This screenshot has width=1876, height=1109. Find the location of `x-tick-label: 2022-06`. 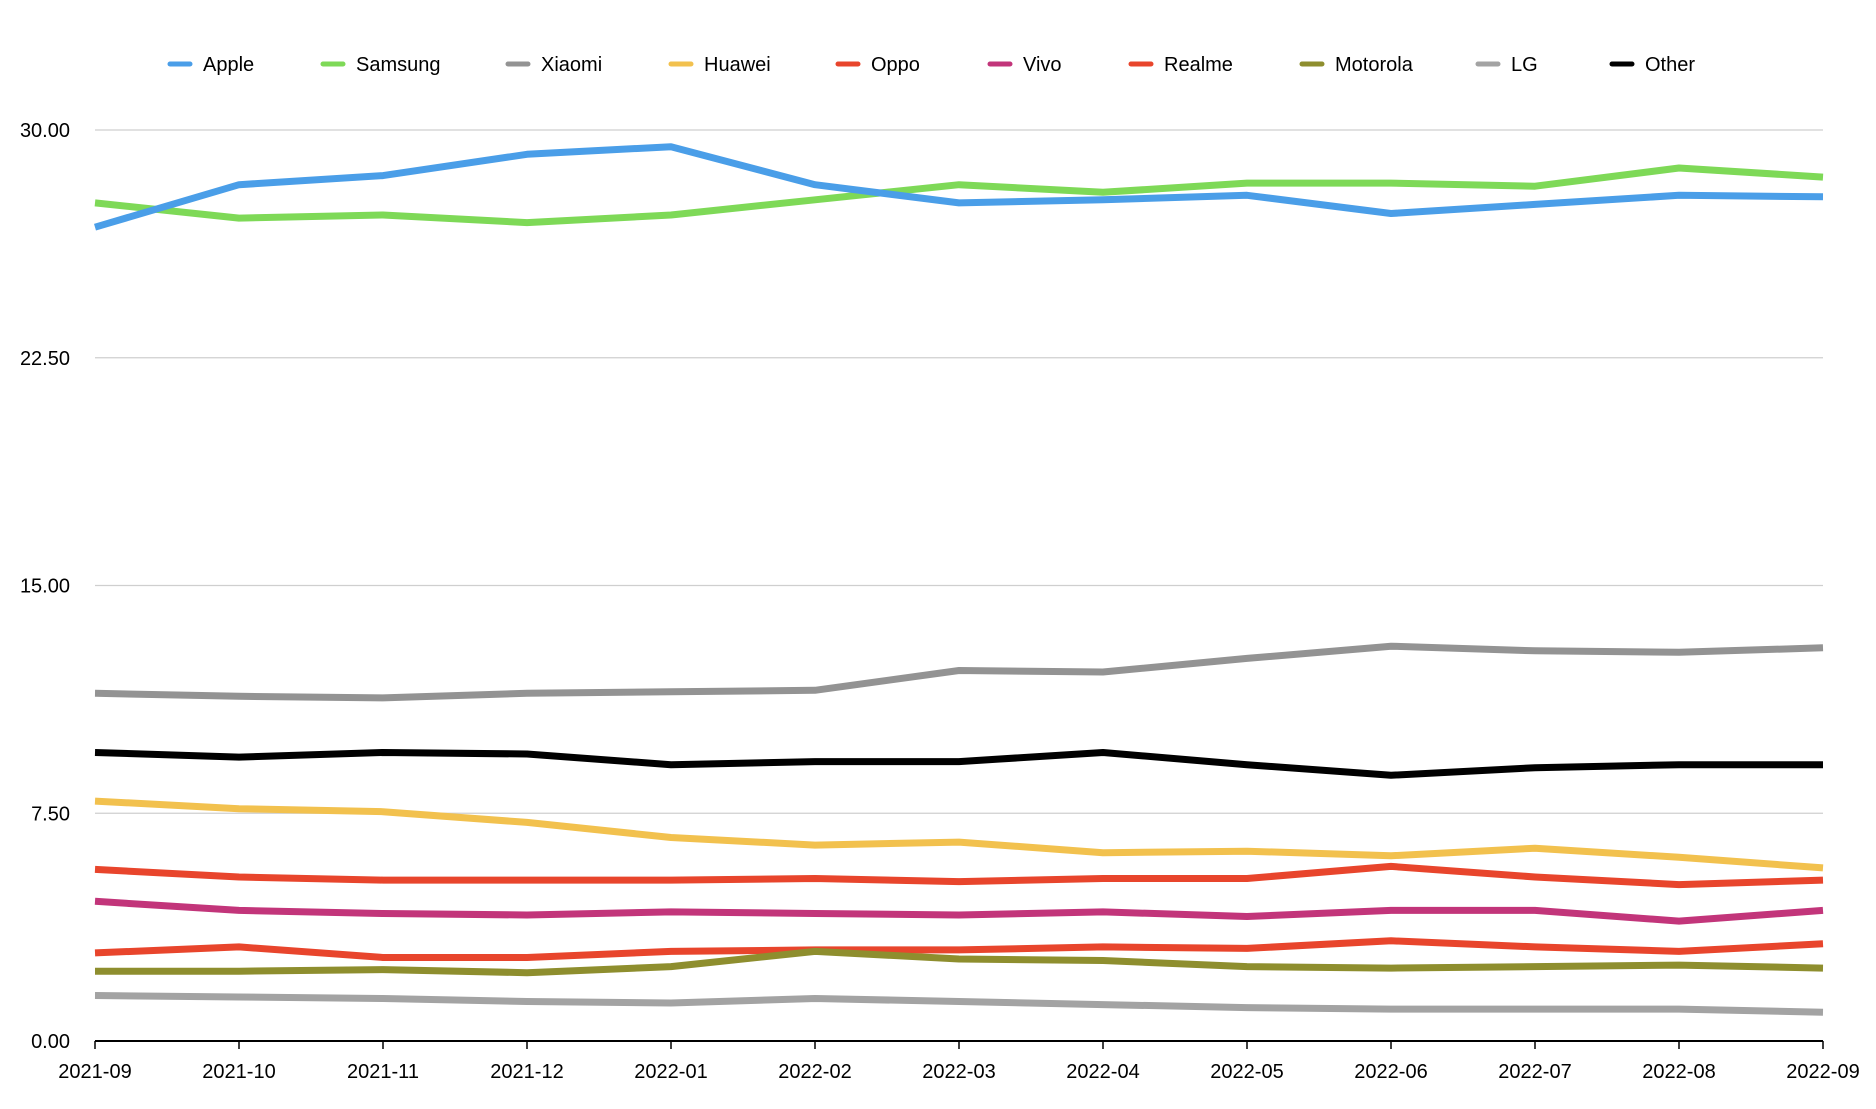

x-tick-label: 2022-06 is located at coordinates (1390, 1072).